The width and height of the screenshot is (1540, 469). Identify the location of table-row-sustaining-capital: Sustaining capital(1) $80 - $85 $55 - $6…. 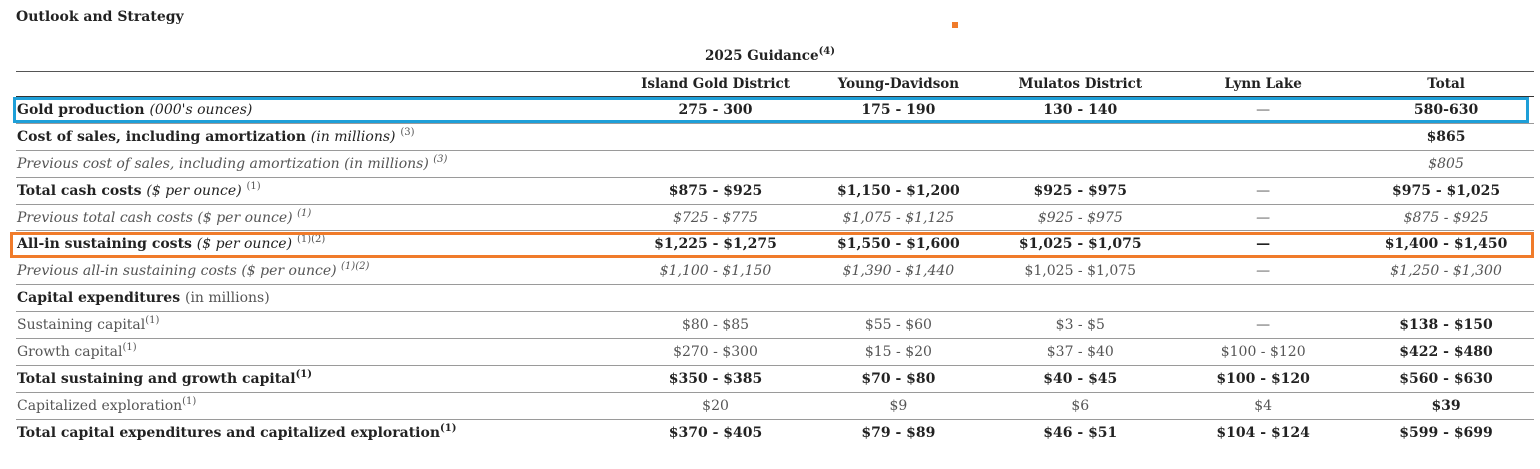
(775, 326).